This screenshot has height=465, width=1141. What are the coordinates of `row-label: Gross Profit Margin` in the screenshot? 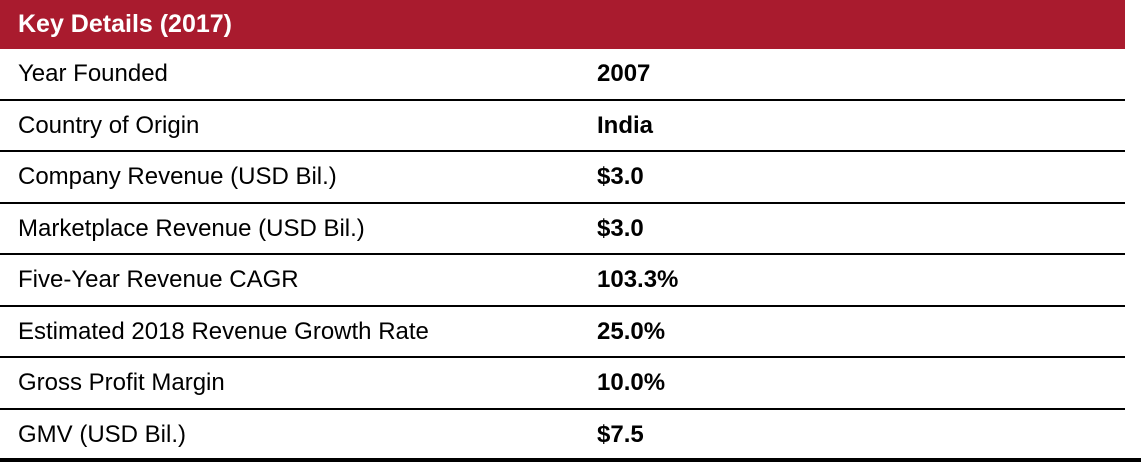 It's located at (121, 382).